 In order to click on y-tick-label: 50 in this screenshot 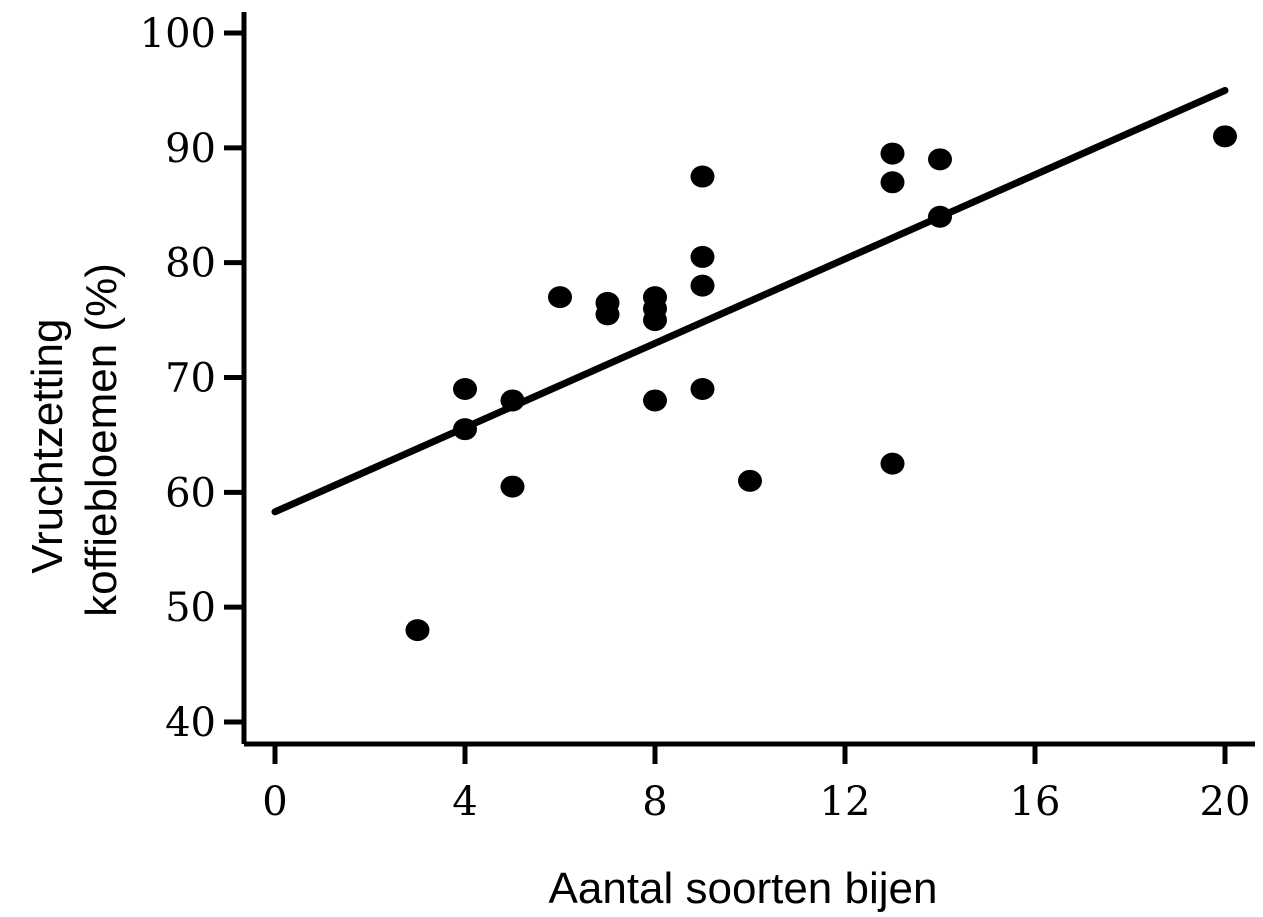, I will do `click(190, 608)`.